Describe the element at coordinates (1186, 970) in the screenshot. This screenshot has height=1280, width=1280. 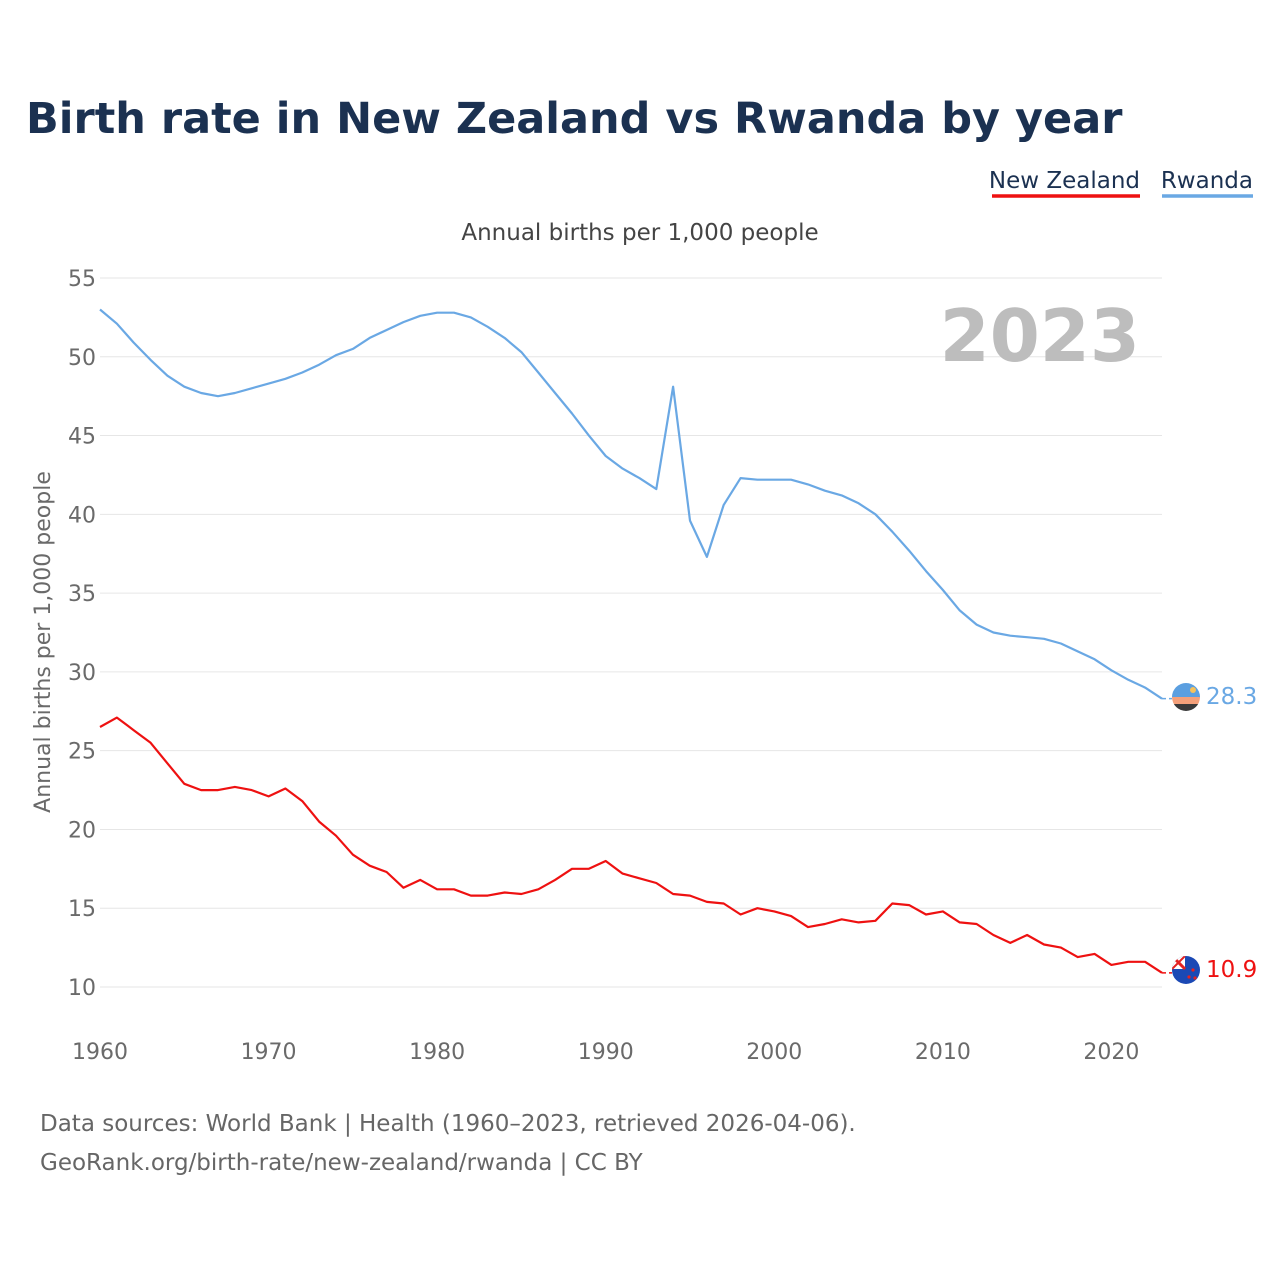
I see `flag-new-zealand-icon` at that location.